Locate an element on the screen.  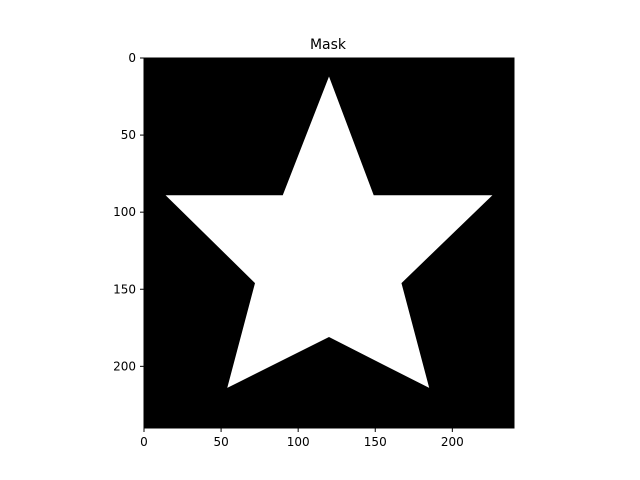
y-tick-label: 150 is located at coordinates (124, 289).